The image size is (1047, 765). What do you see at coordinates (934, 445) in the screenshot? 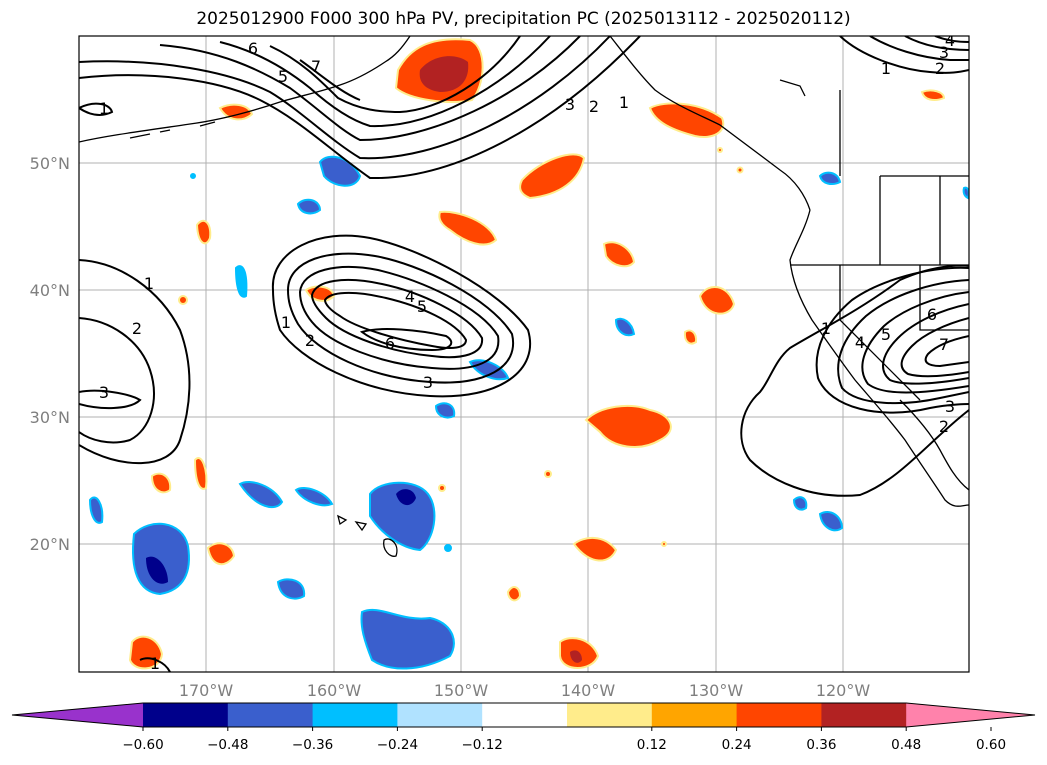
I see `baja-coast` at bounding box center [934, 445].